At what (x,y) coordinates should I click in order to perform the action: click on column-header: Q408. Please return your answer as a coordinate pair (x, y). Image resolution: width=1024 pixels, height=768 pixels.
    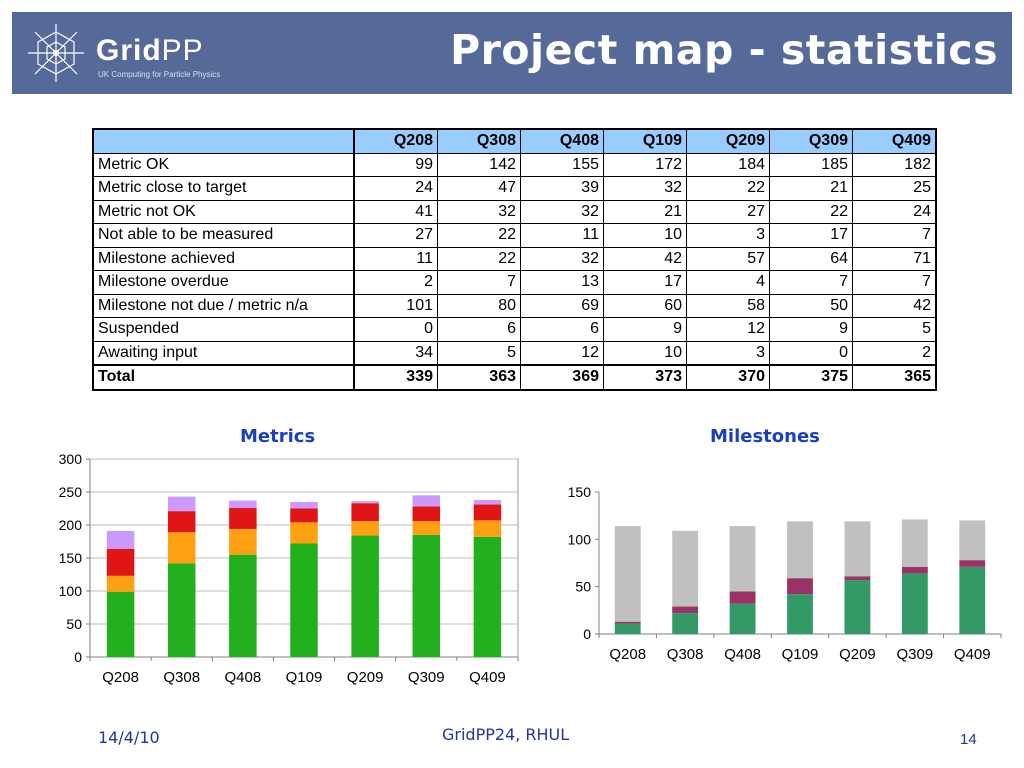
    Looking at the image, I should click on (562, 141).